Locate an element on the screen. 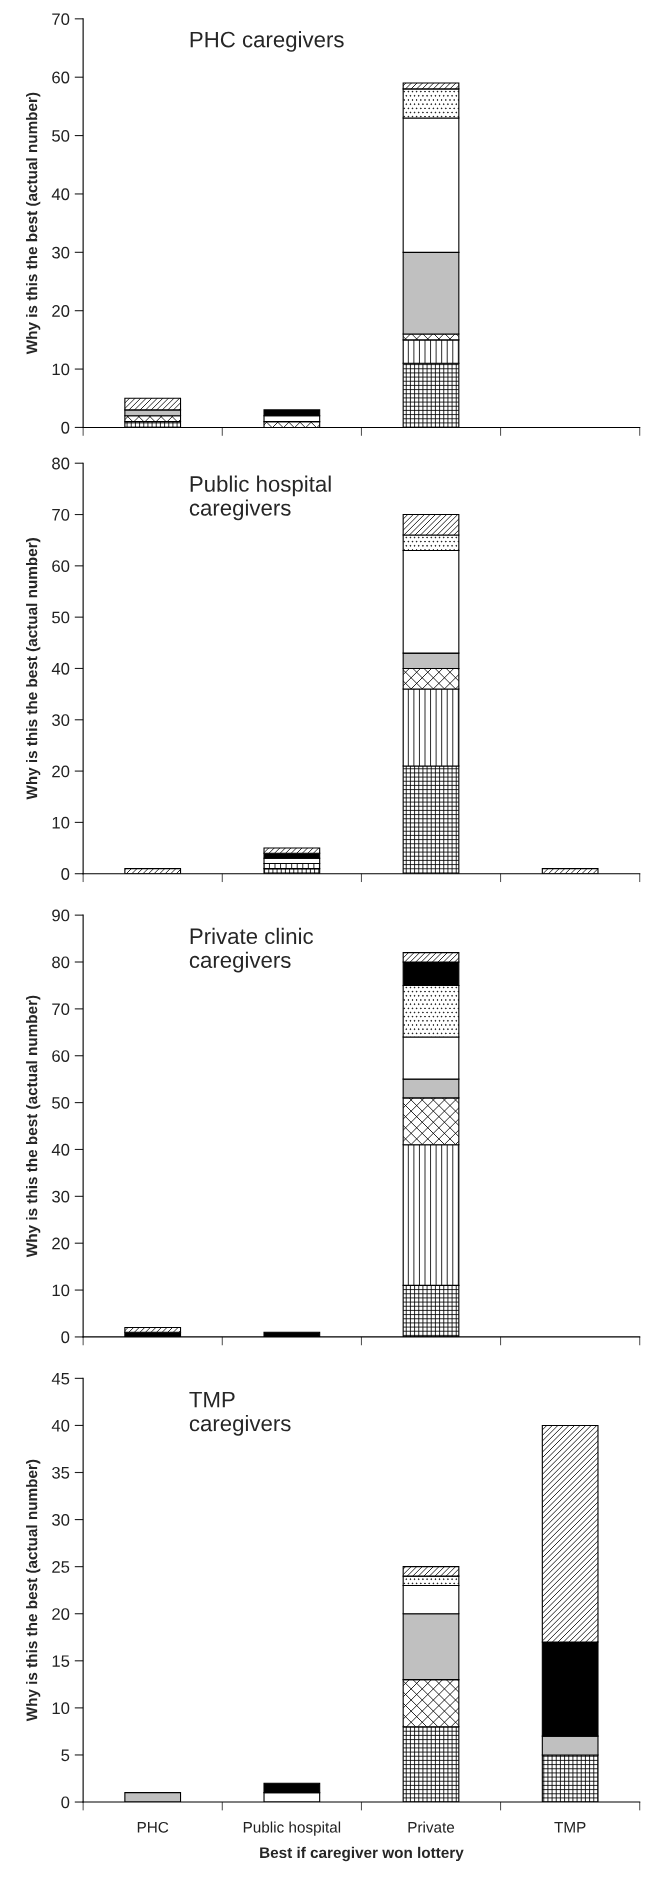 The width and height of the screenshot is (665, 1883). text: TMP caregivers is located at coordinates (240, 1413).